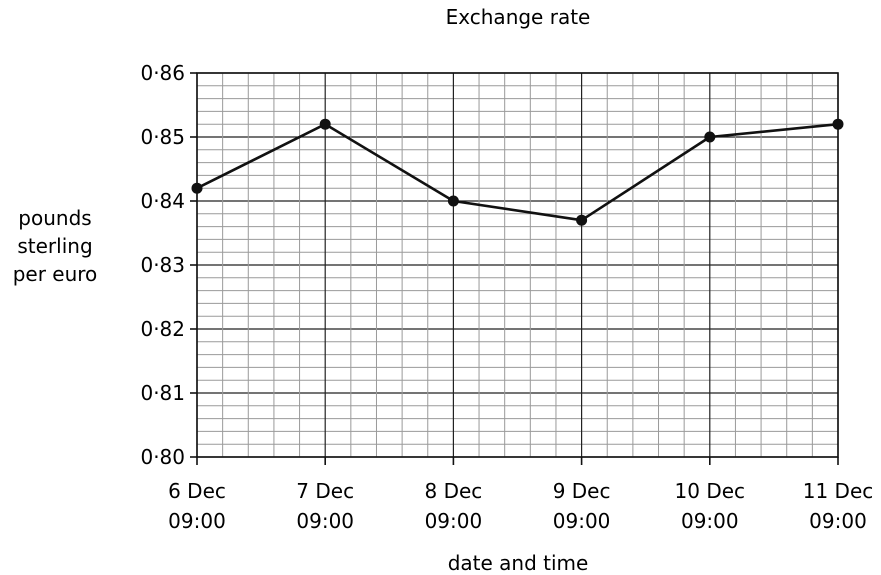 The width and height of the screenshot is (881, 575). I want to click on data-points, so click(517, 172).